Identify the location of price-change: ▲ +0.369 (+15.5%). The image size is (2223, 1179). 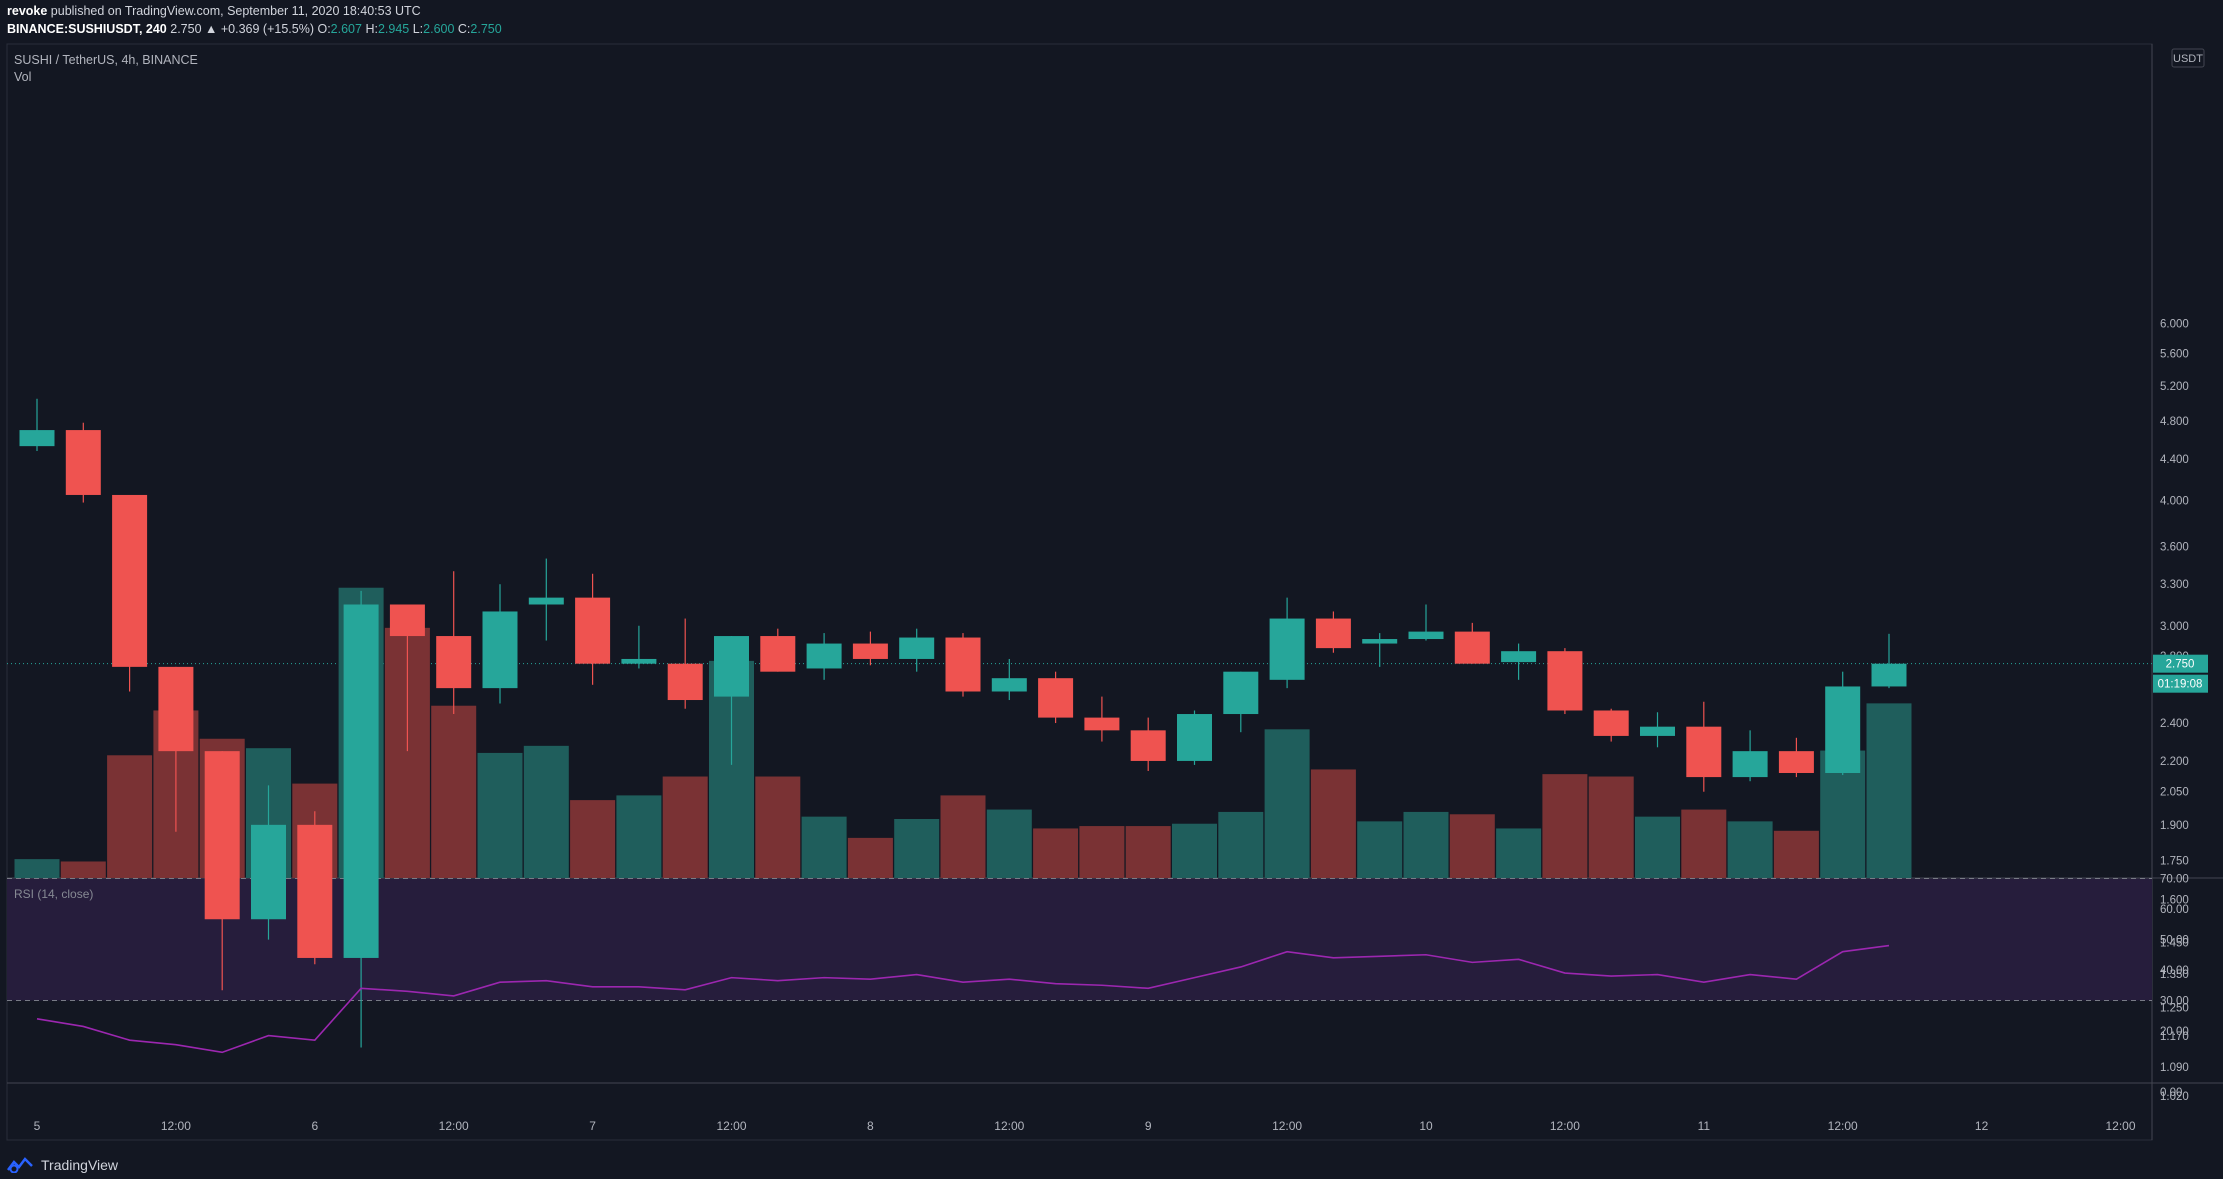
(259, 29).